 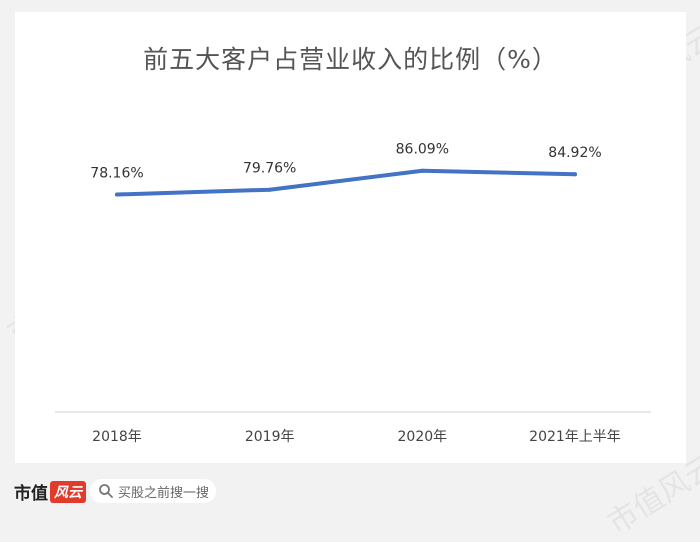 I want to click on search-box: 买股之前搜一搜, so click(x=153, y=491).